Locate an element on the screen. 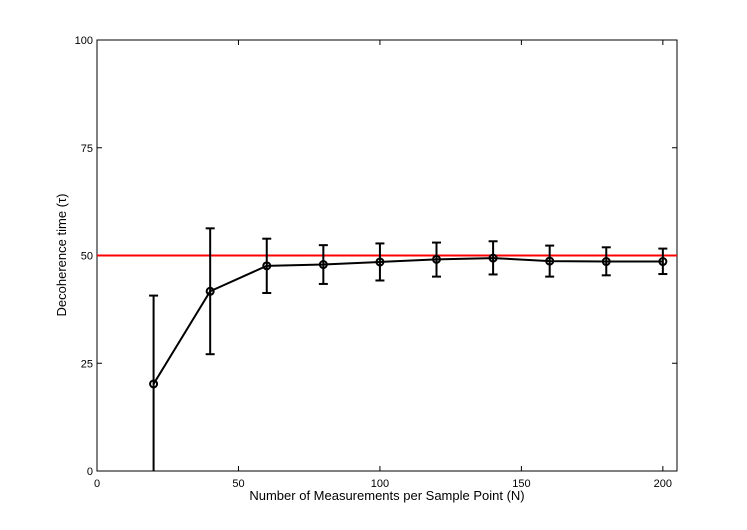 This screenshot has width=747, height=530. y-tick-label: 75 is located at coordinates (87, 149).